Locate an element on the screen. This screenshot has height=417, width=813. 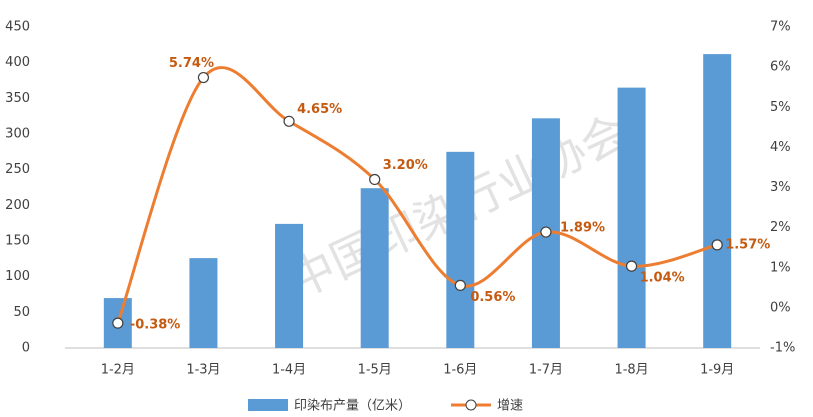
value-label: 1.04% is located at coordinates (662, 278).